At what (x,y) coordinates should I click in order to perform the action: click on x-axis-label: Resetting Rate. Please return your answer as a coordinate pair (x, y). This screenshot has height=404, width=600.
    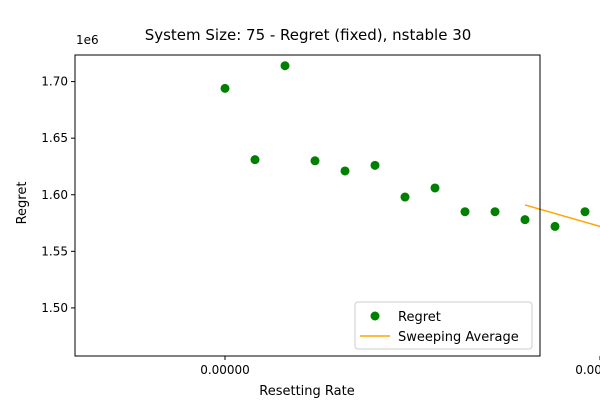
    Looking at the image, I should click on (306, 391).